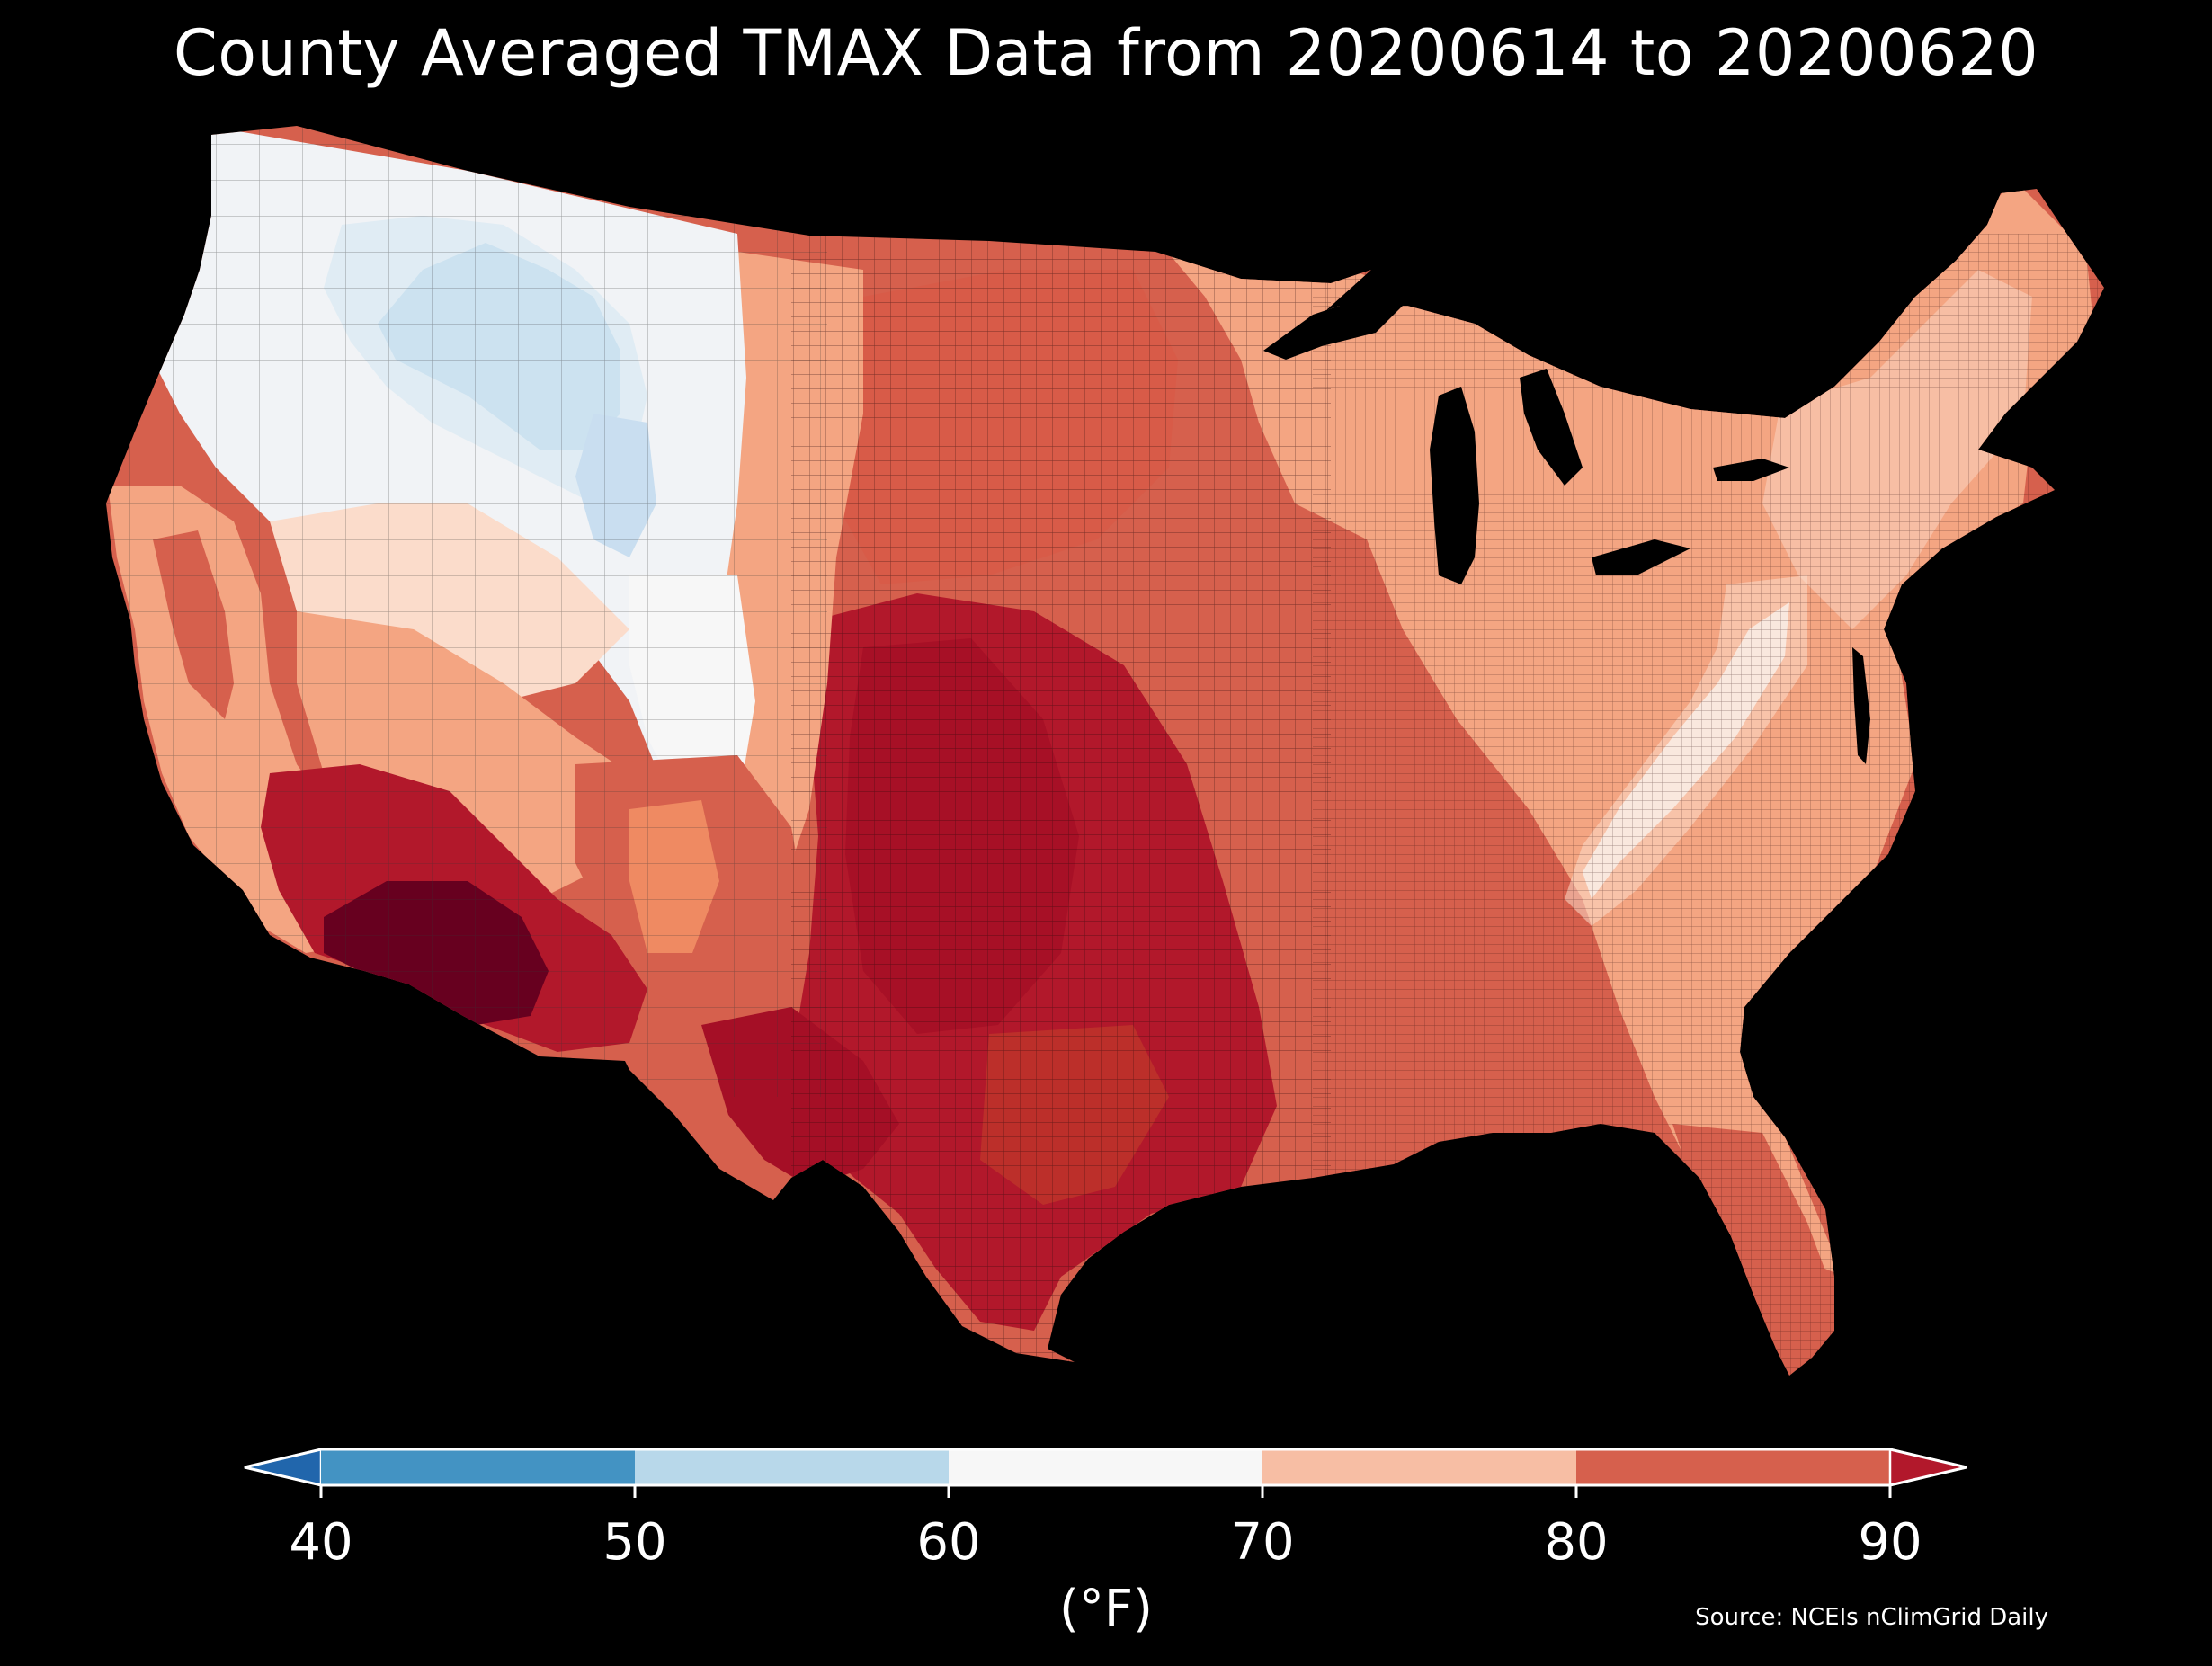  What do you see at coordinates (283, 1468) in the screenshot?
I see `colorbar-extend-low` at bounding box center [283, 1468].